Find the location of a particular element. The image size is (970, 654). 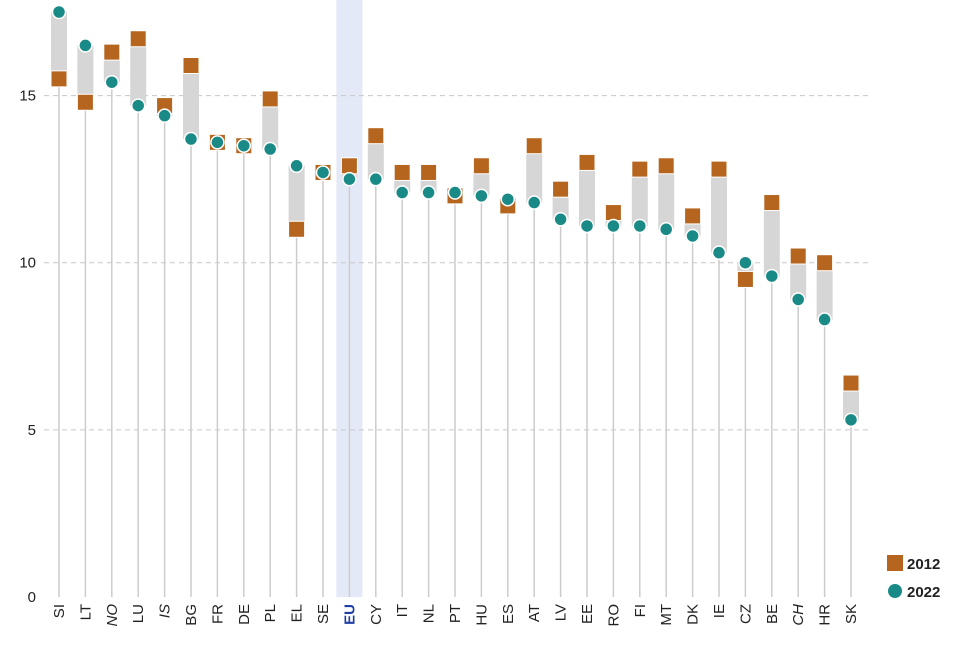

legend-marker-2022 is located at coordinates (895, 591).